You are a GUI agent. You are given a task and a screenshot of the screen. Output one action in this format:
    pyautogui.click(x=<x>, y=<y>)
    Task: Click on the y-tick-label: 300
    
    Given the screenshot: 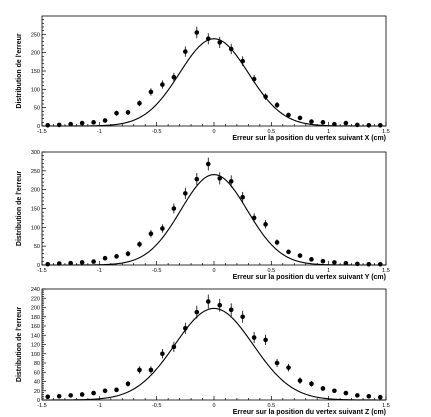 What is the action you would take?
    pyautogui.click(x=35, y=153)
    